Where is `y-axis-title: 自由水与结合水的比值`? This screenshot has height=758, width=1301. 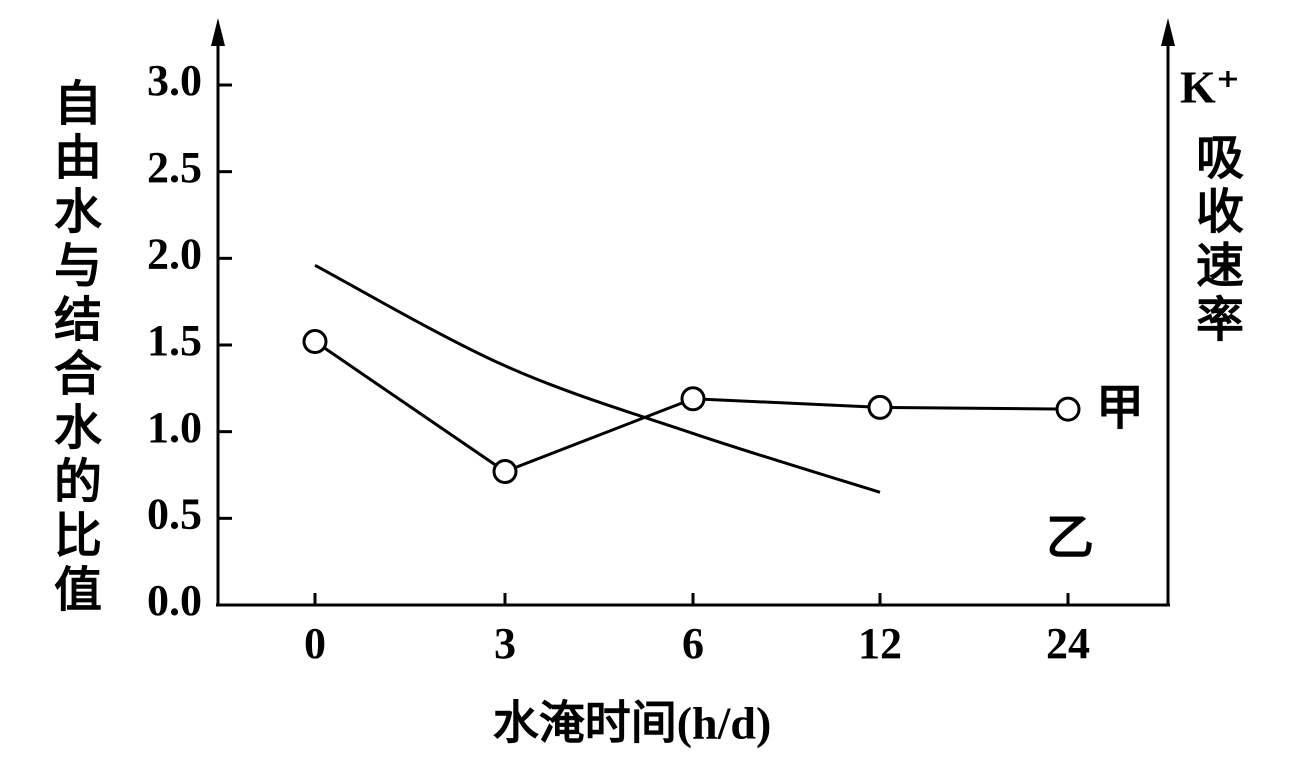
y-axis-title: 自由水与结合水的比值 is located at coordinates (74, 348).